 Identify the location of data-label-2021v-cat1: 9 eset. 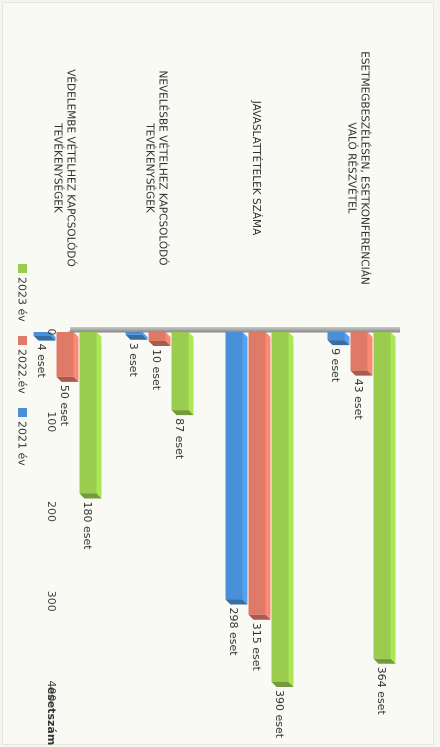
(335, 365).